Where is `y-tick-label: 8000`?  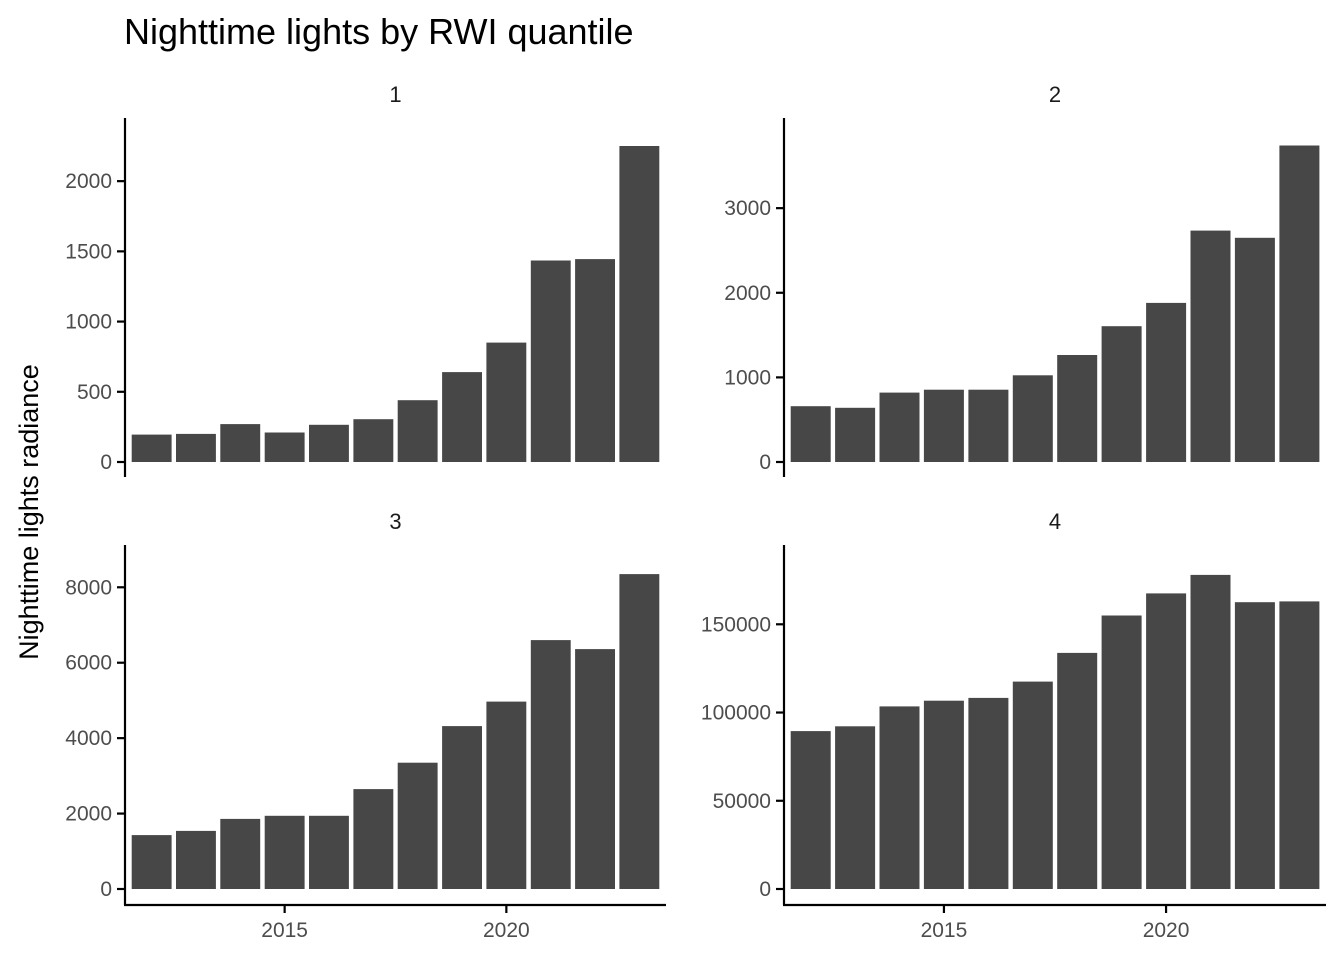
y-tick-label: 8000 is located at coordinates (88, 587).